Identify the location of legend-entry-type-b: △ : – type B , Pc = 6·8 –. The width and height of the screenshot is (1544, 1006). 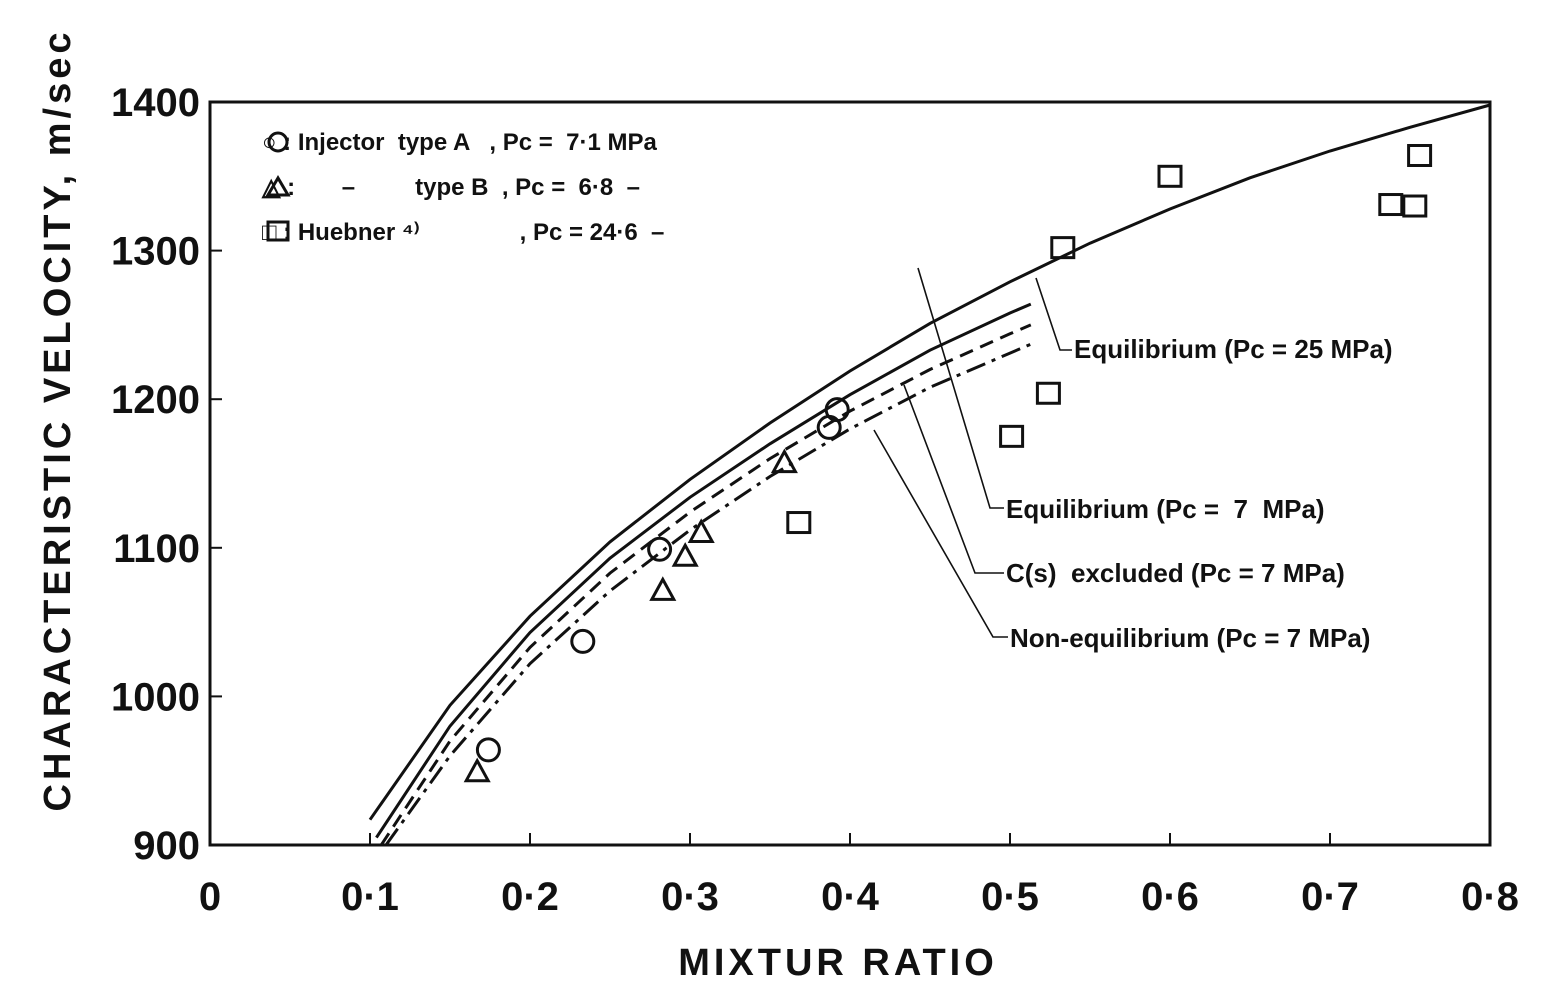
(450, 187).